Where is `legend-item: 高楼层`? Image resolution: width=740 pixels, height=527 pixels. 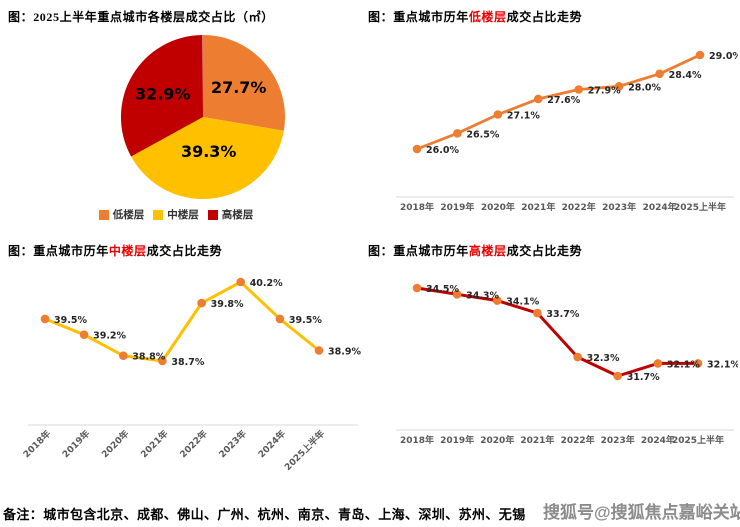
legend-item: 高楼层 is located at coordinates (230, 214).